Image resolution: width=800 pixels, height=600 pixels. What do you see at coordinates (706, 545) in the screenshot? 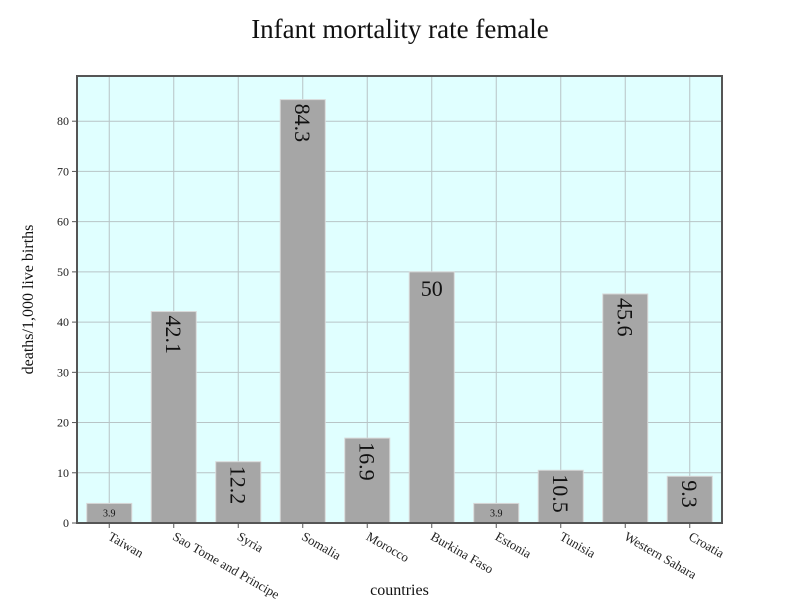
I see `x-tick-label: Croatia` at bounding box center [706, 545].